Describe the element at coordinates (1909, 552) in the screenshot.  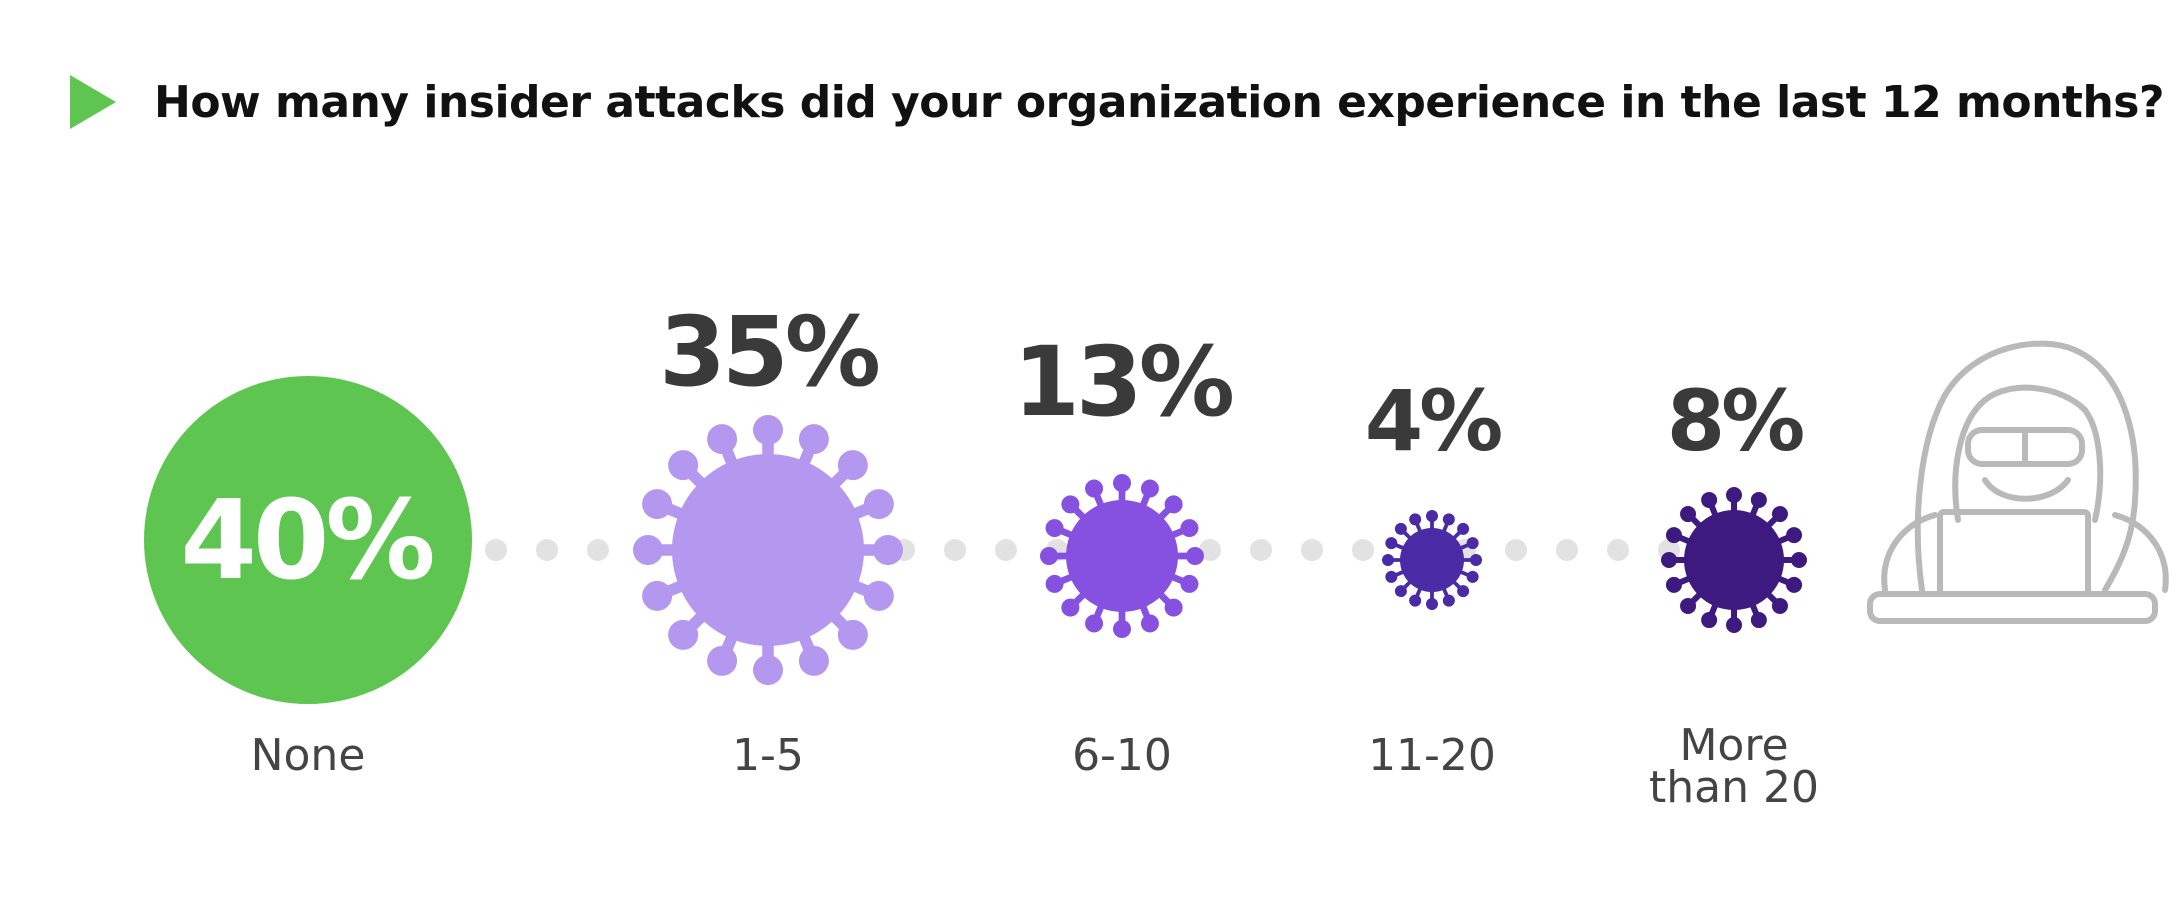
I see `left-shoulder` at that location.